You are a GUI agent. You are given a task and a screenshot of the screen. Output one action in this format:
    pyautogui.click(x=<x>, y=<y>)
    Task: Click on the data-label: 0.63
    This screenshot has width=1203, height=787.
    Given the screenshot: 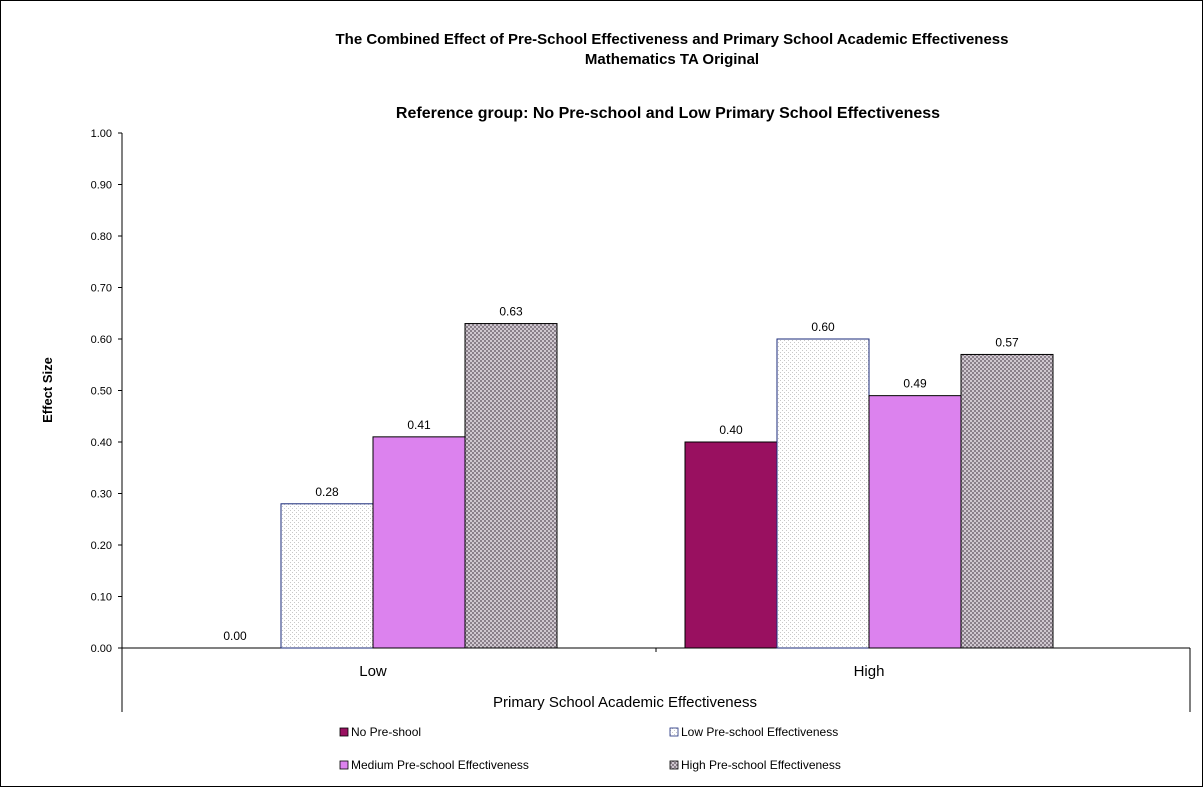 What is the action you would take?
    pyautogui.click(x=511, y=312)
    